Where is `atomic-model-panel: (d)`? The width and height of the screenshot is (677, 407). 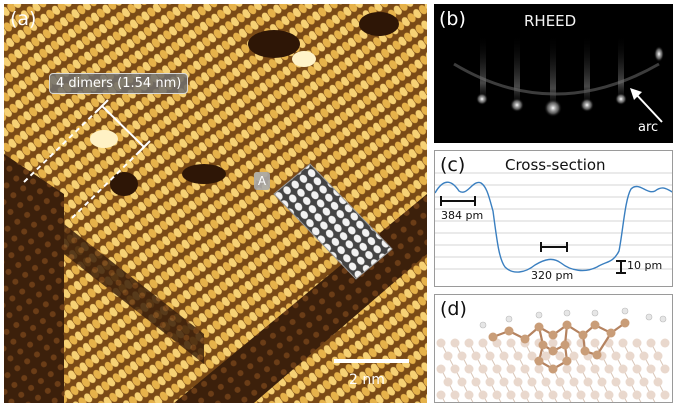
atomic-model-panel: (d) is located at coordinates (553, 348).